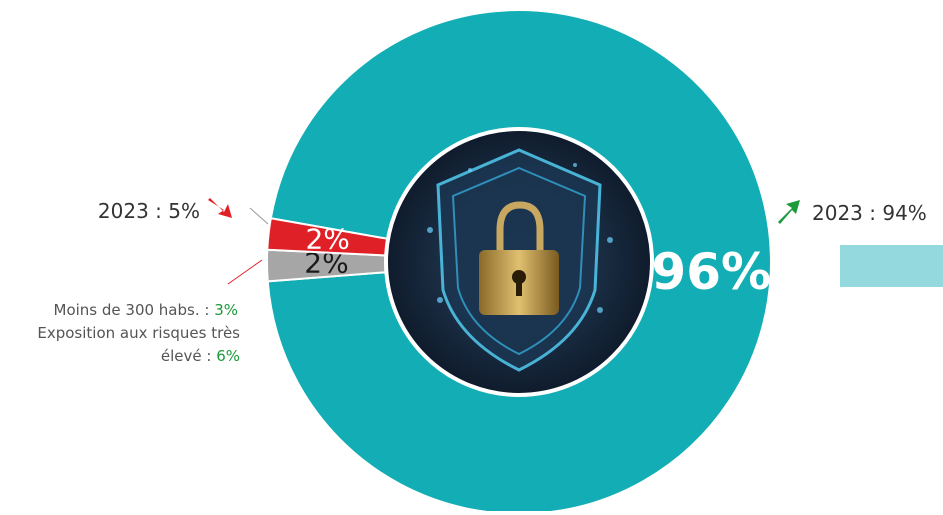  I want to click on annotation: Moins de 300 habs. : 3%, so click(146, 310).